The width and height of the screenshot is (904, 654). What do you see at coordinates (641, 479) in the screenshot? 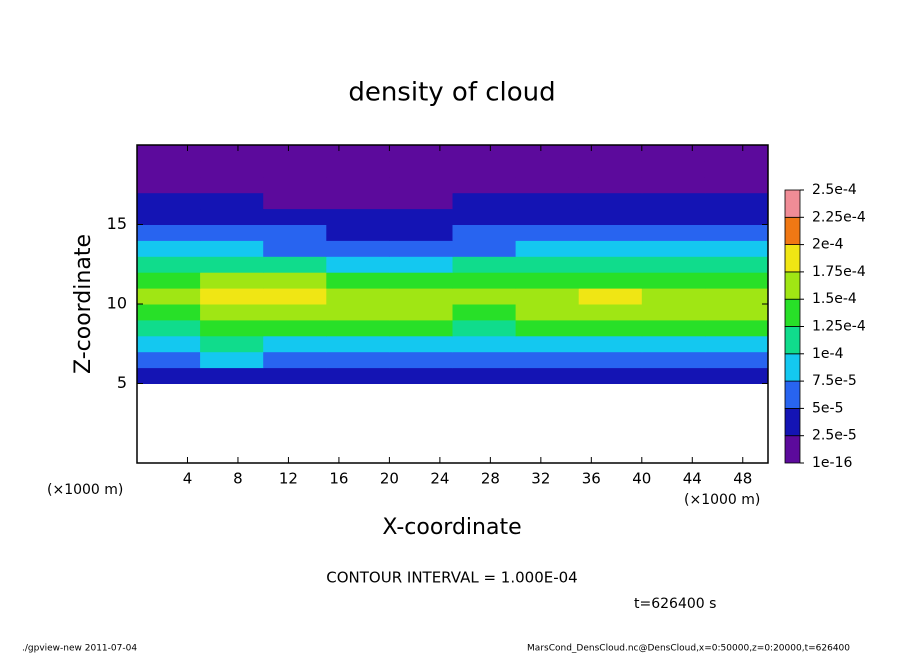
I see `x-tick-label: 40` at bounding box center [641, 479].